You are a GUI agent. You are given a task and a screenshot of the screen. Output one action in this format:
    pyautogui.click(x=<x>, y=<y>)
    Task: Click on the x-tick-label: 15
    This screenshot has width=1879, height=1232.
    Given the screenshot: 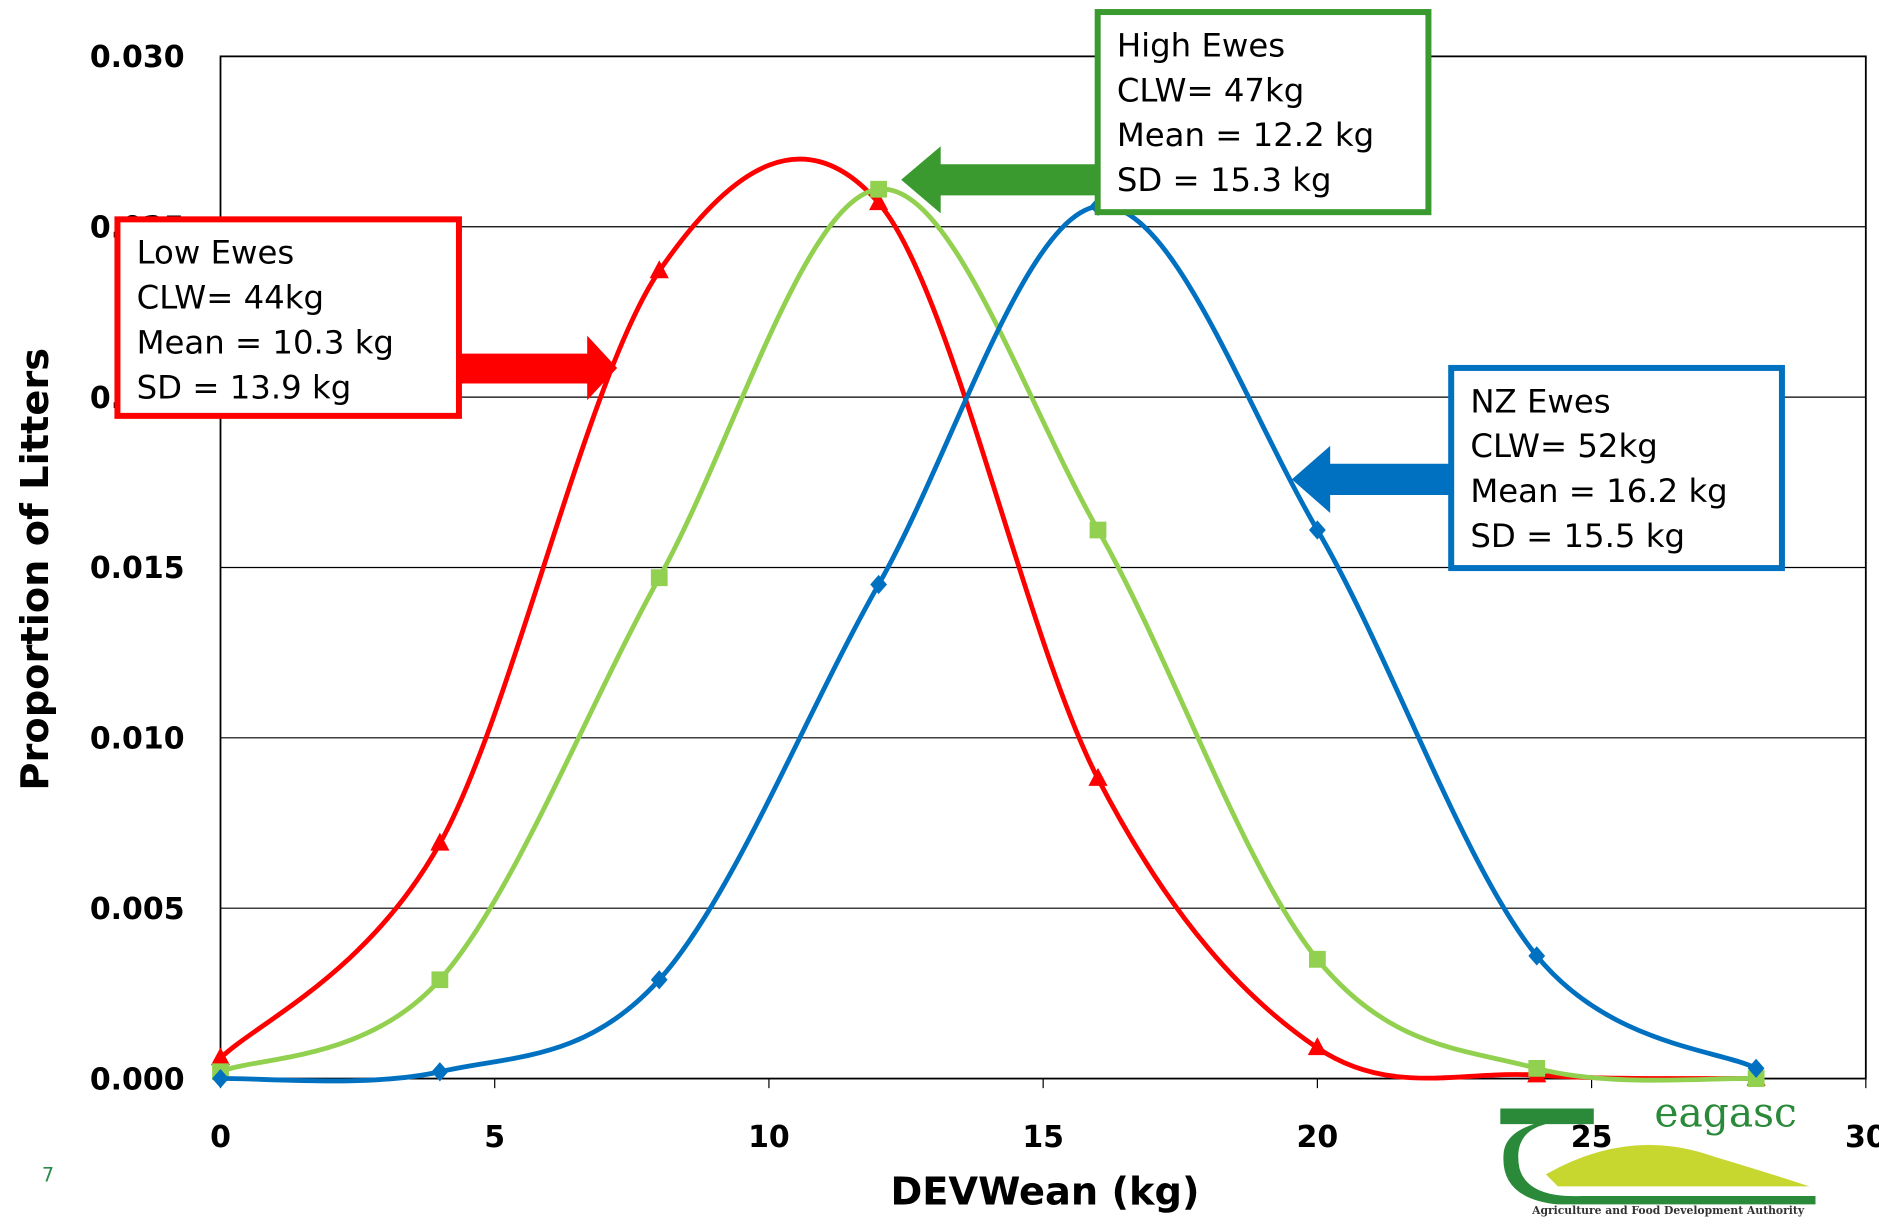 What is the action you would take?
    pyautogui.click(x=1043, y=1137)
    